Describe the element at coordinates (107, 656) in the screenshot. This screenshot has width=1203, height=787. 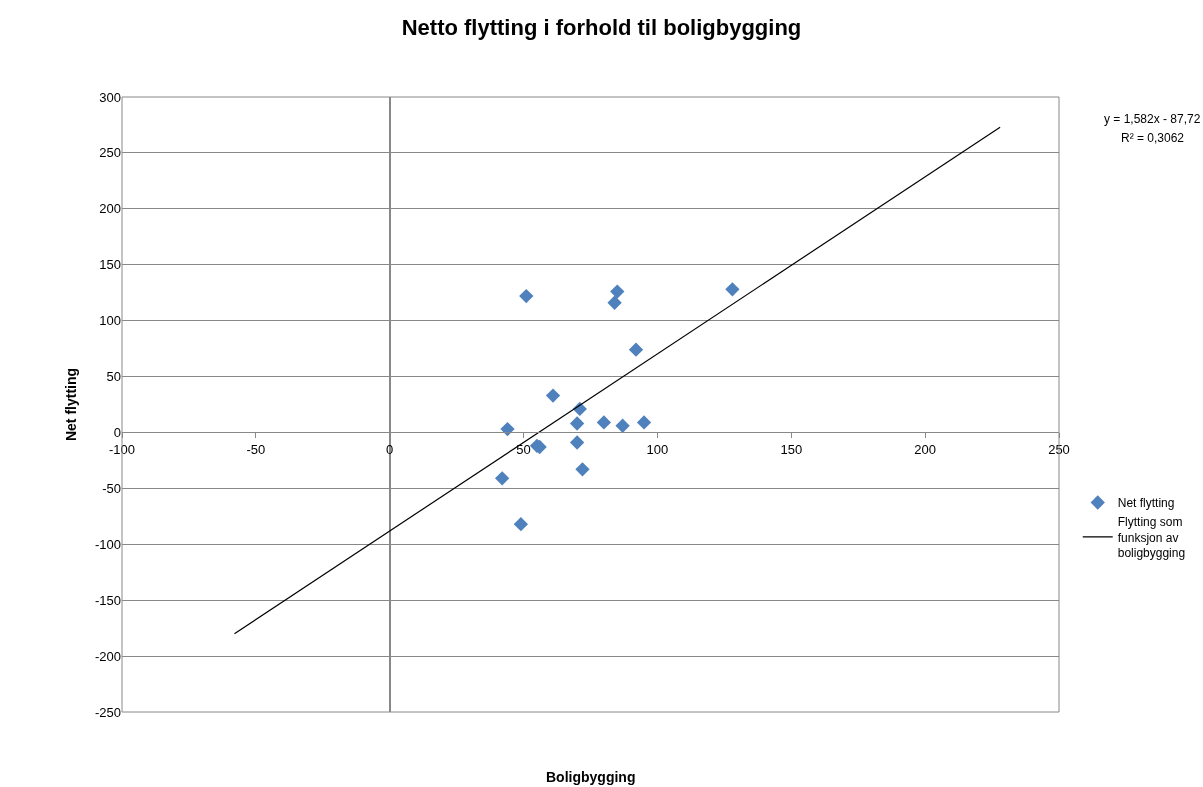
I see `y-tick-label: -200` at that location.